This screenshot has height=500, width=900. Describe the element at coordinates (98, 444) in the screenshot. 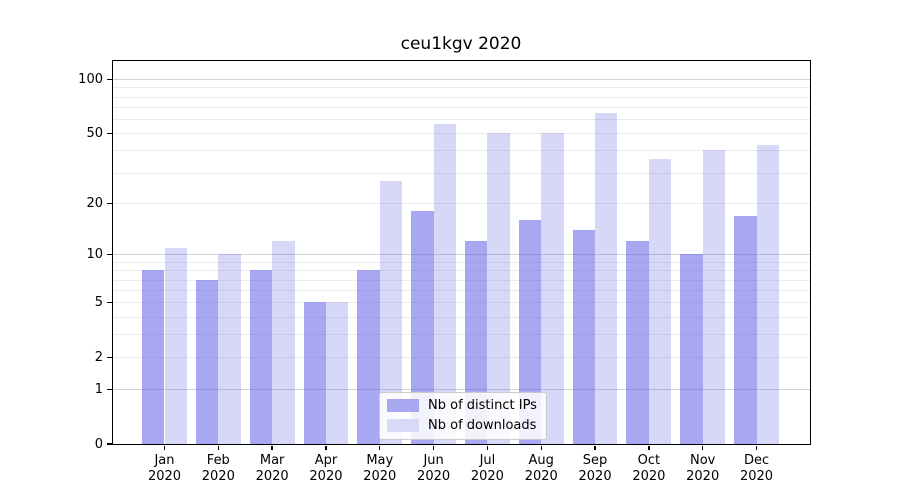

I see `y-tick-label-0: 0` at that location.